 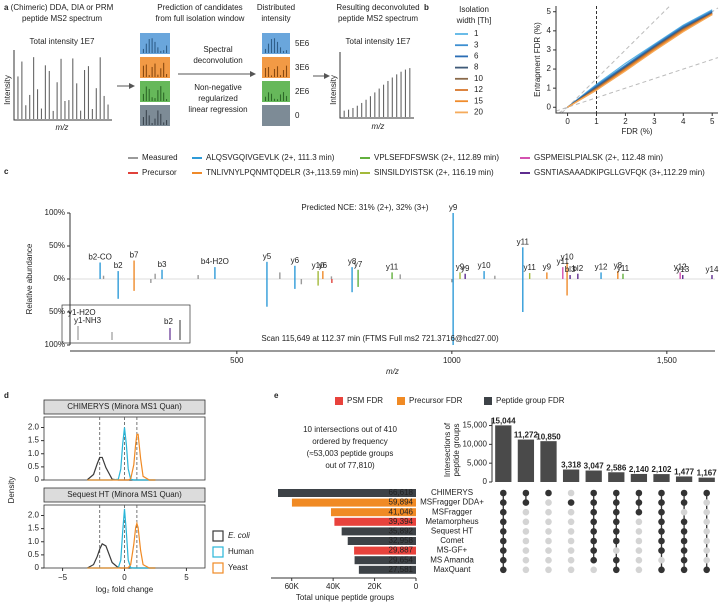 I want to click on legend-label: TNLIVNYLPQNMTQDELR (3+,113.59 min), so click(x=282, y=172).